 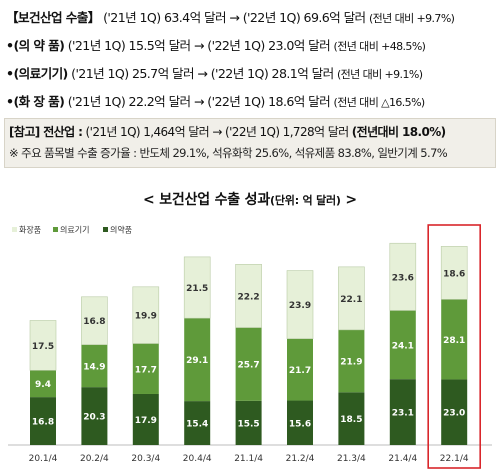 I want to click on chart-title-end: >, so click(x=348, y=200).